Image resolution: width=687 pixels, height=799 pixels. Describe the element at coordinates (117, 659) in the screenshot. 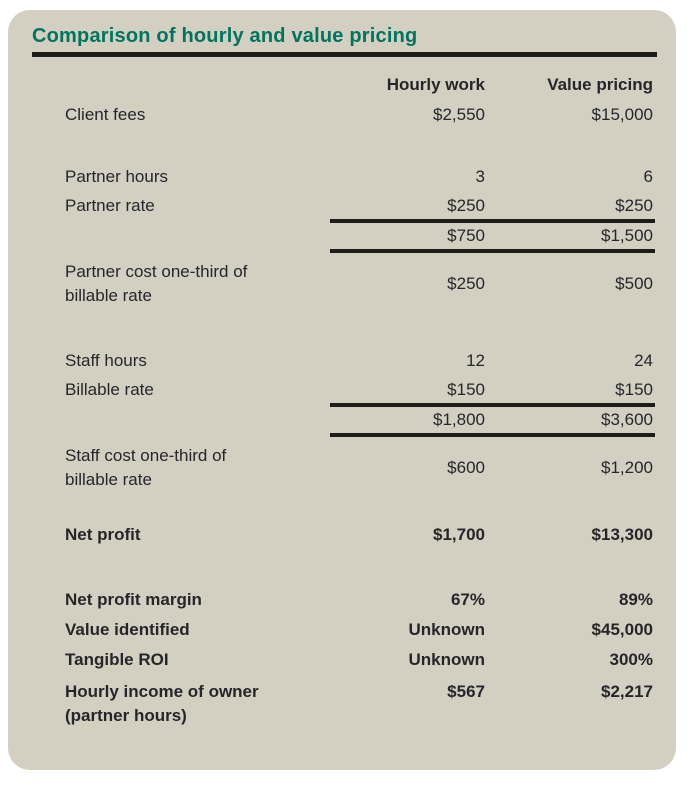

I see `row-label: Tangible ROI` at that location.